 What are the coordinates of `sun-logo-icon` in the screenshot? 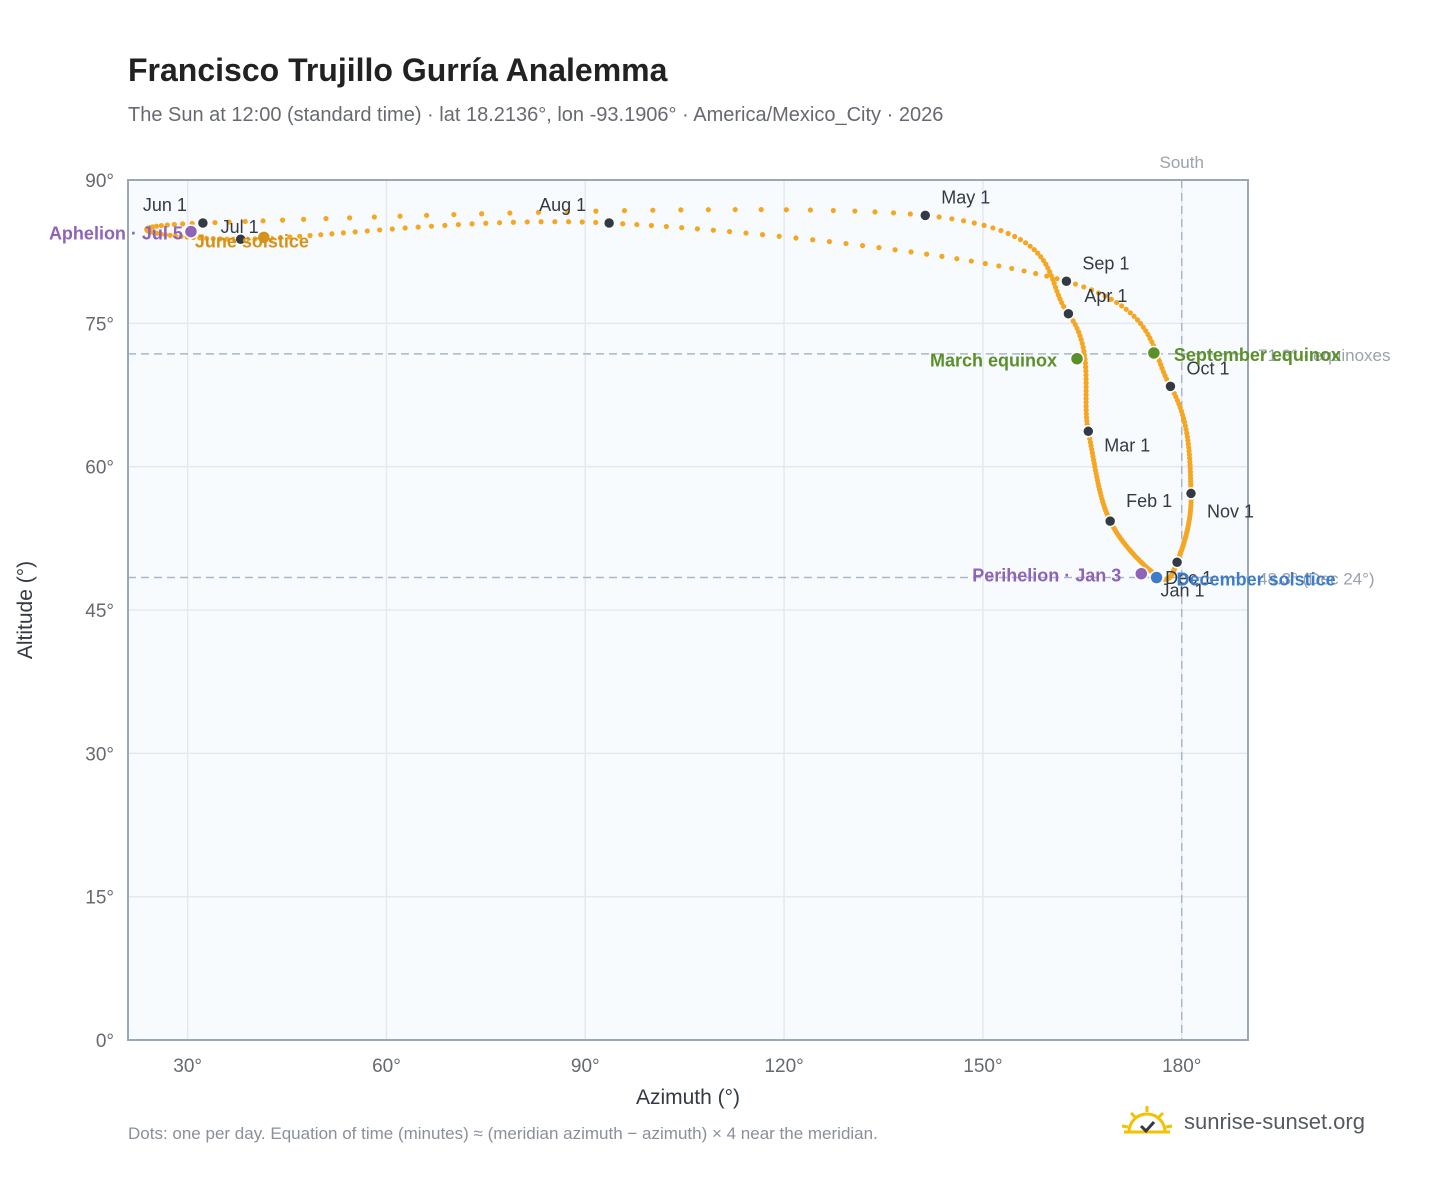 It's located at (1147, 1120).